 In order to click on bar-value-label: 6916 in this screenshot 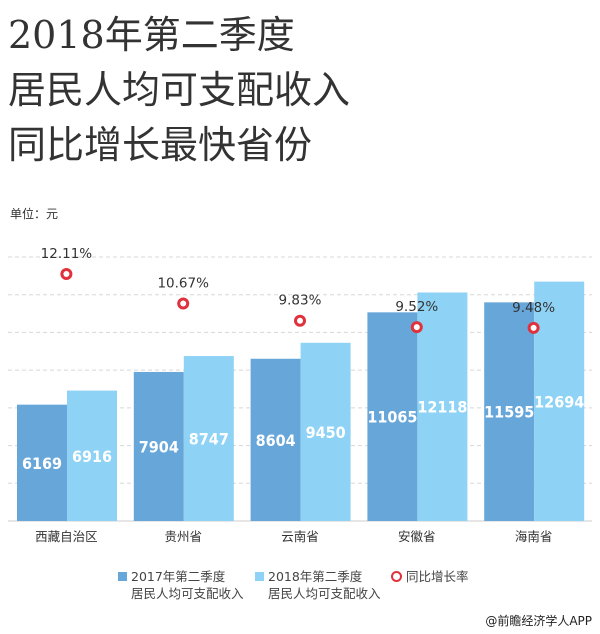, I will do `click(92, 456)`.